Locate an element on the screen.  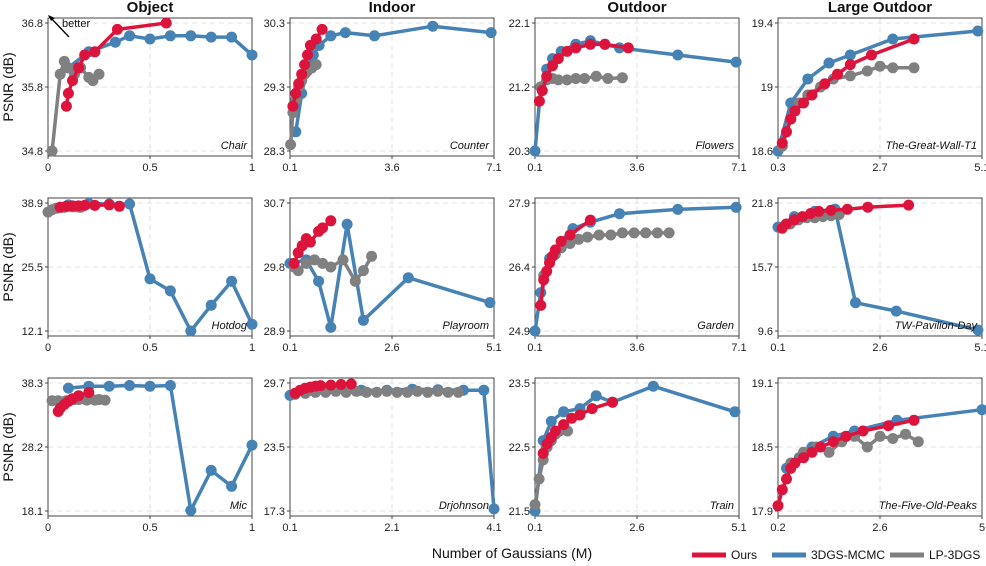
legend-item-3dgs-mcmc: 3DGS-MCMC is located at coordinates (828, 555).